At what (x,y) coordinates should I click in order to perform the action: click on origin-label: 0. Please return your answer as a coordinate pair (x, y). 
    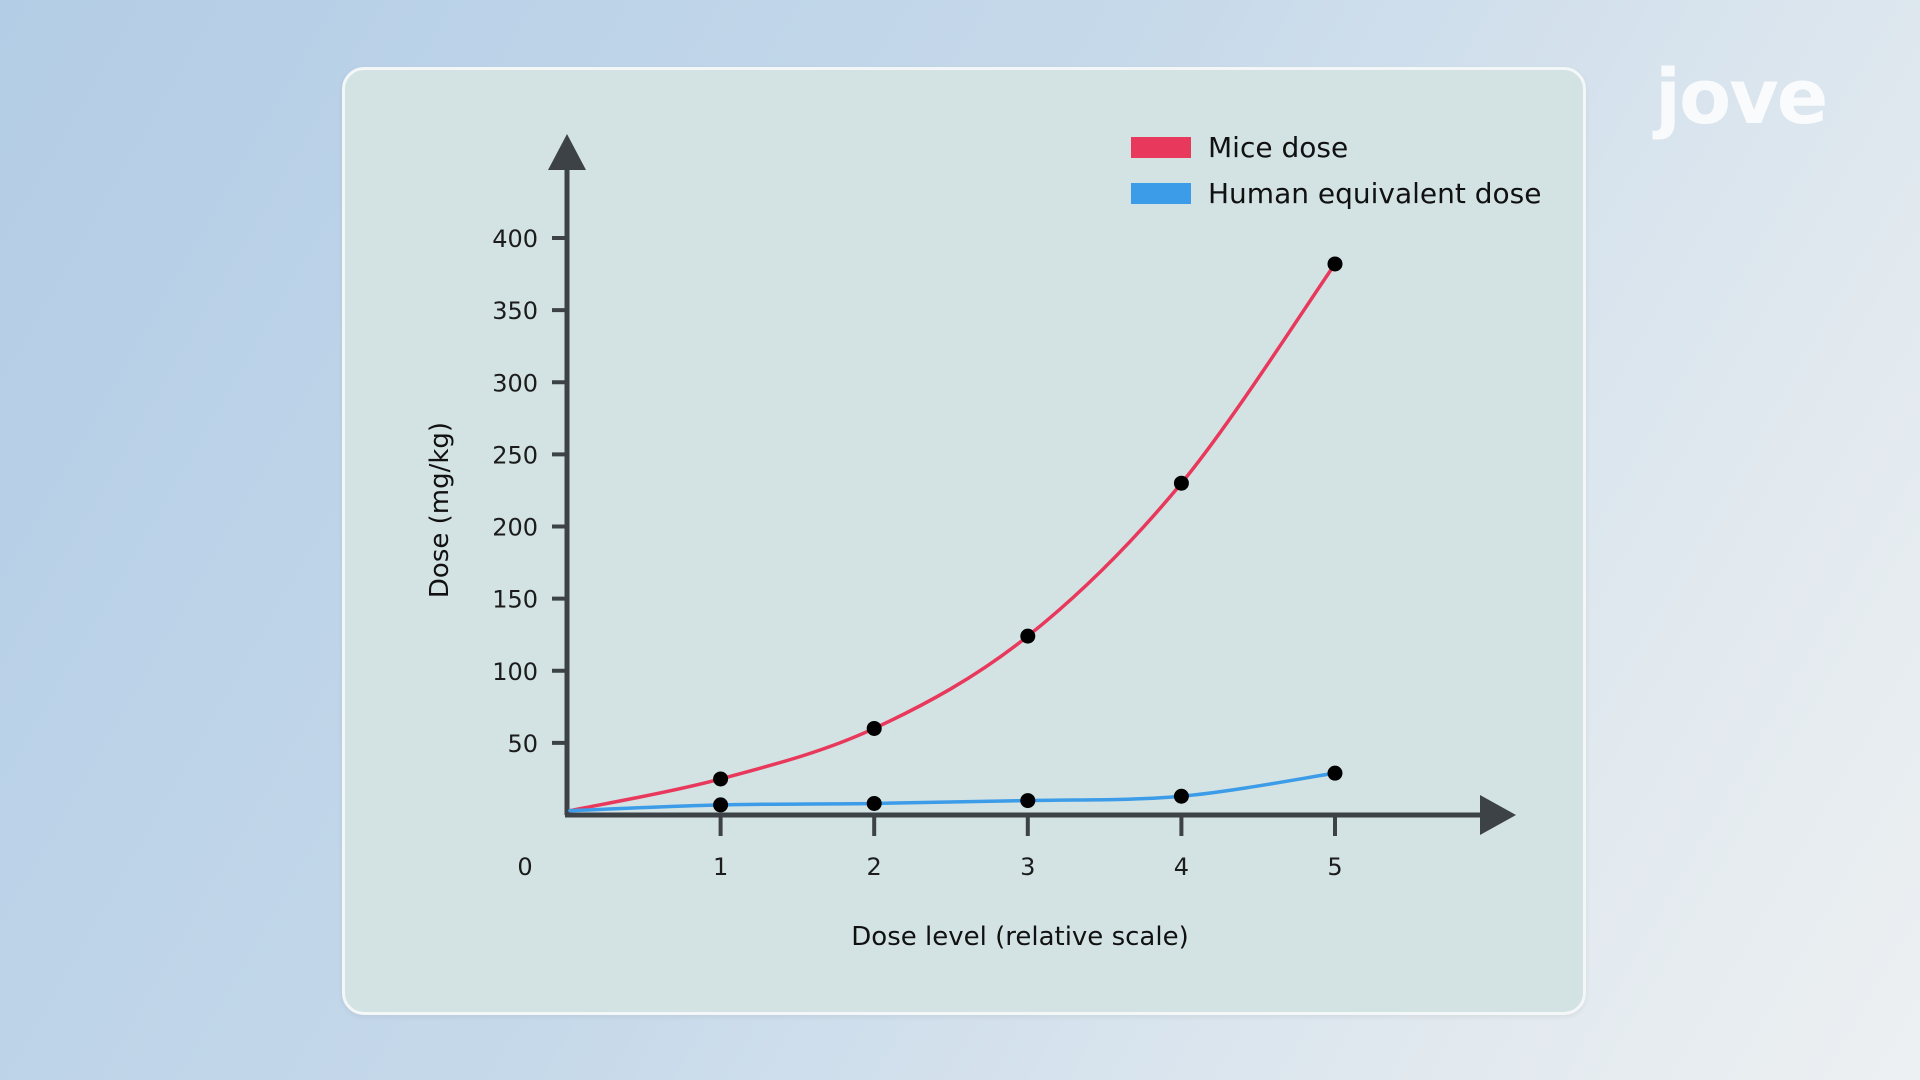
    Looking at the image, I should click on (524, 867).